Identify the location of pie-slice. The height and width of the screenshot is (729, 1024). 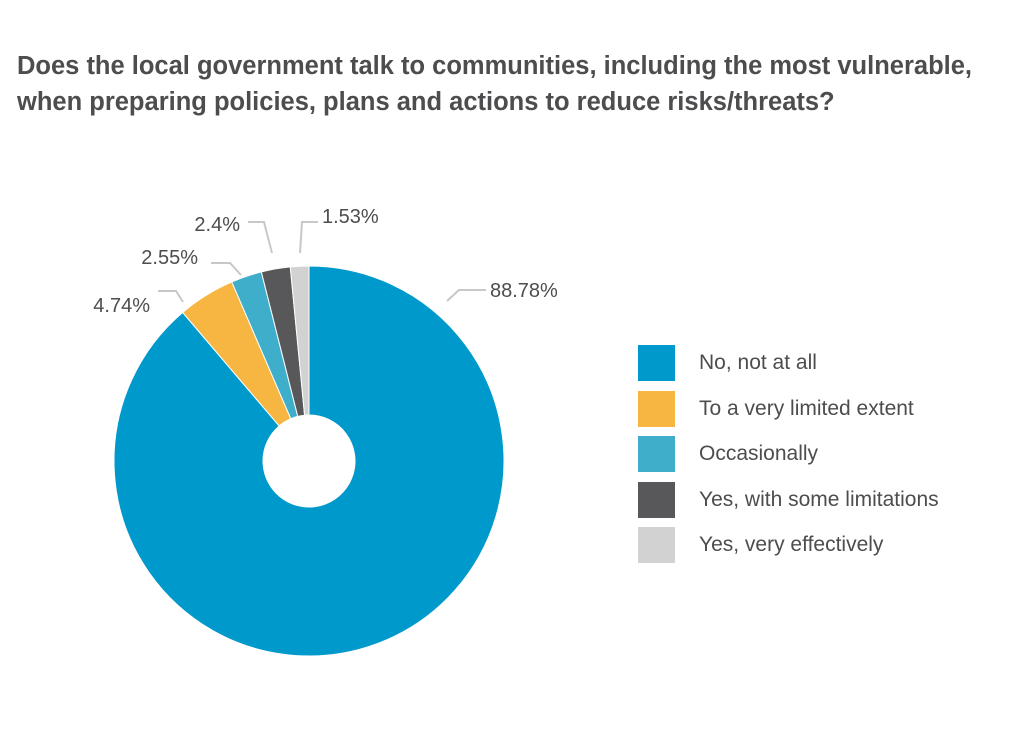
(299, 340).